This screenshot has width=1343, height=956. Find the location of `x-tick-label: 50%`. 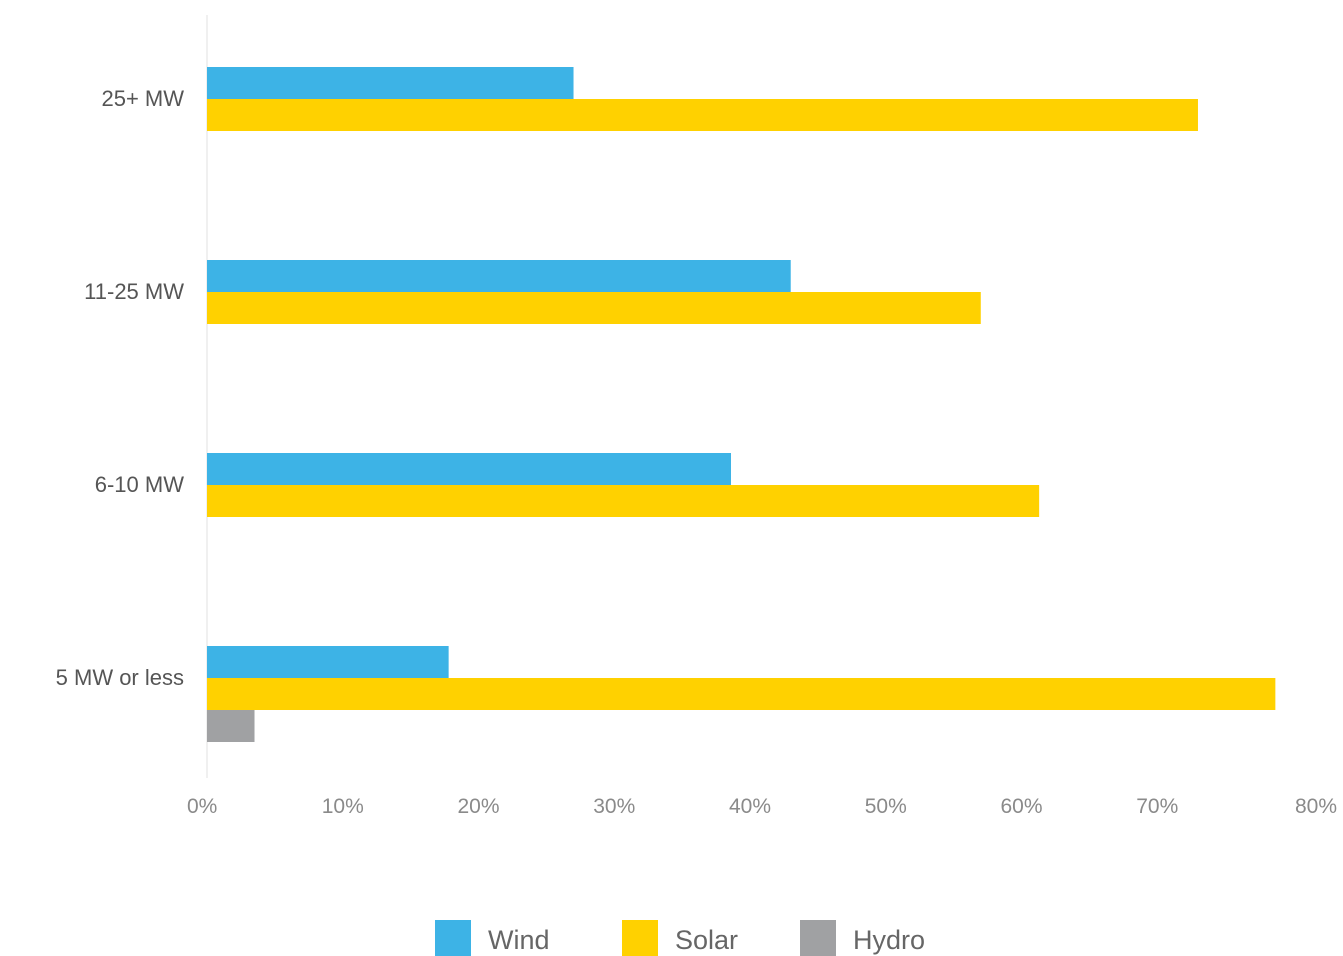

x-tick-label: 50% is located at coordinates (886, 806).